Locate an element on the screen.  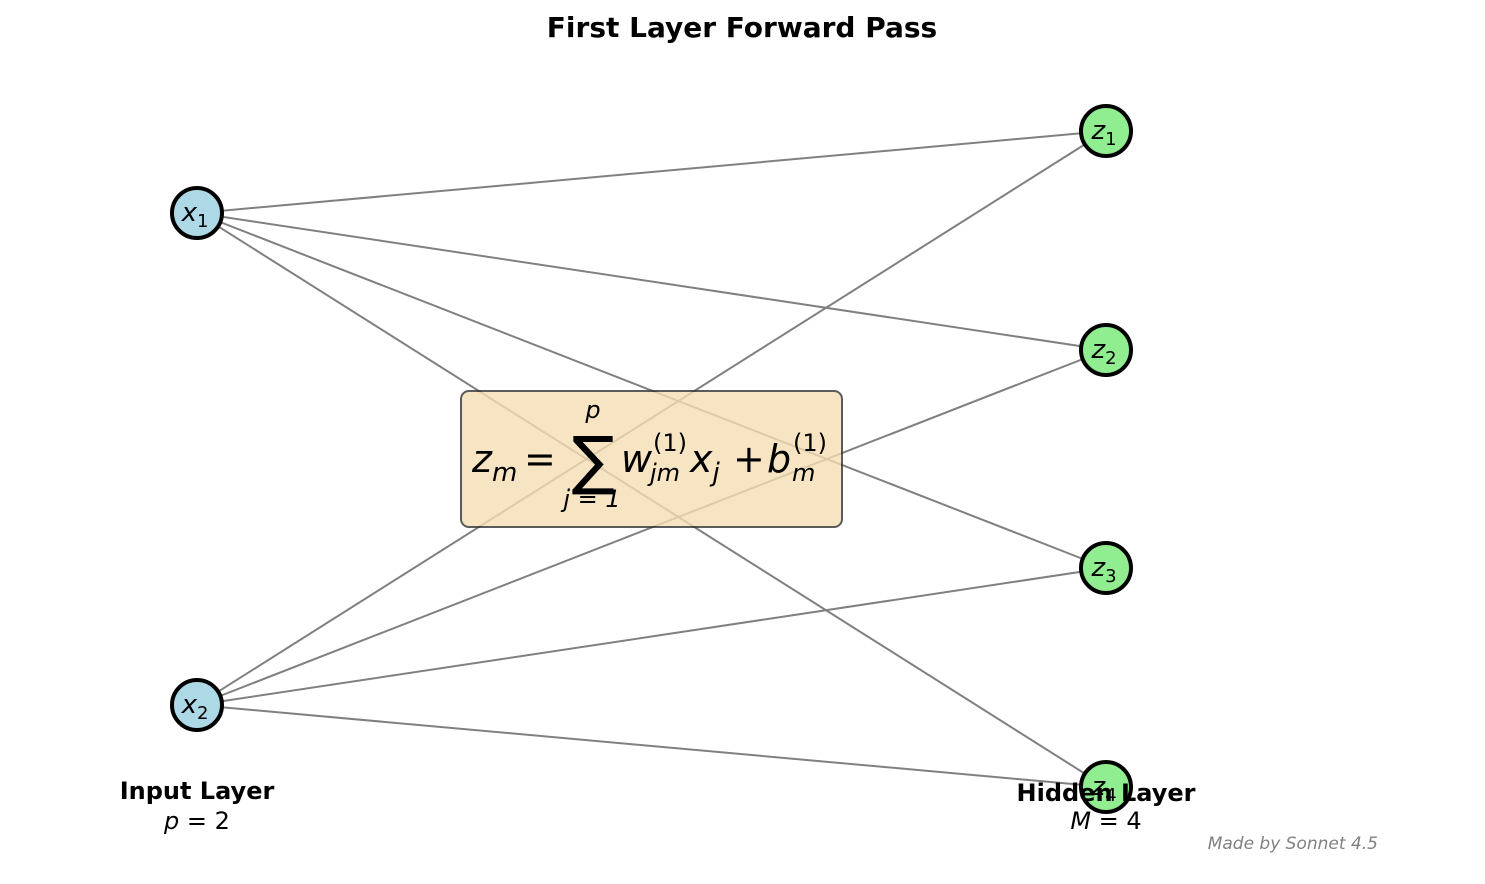
edge-x2-z3 is located at coordinates (651, 636).